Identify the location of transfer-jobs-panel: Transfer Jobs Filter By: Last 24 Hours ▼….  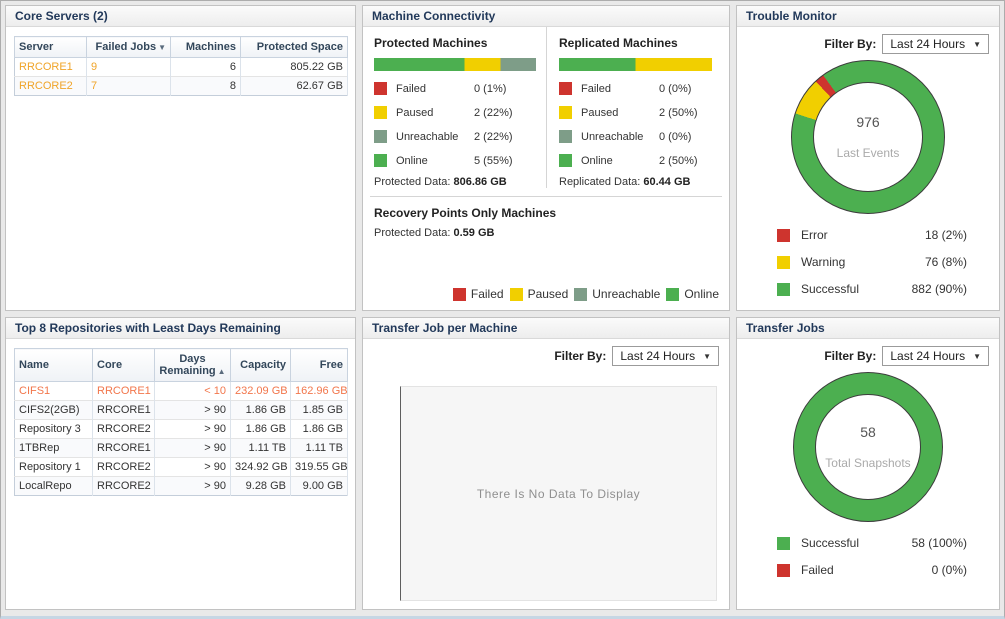
(868, 463).